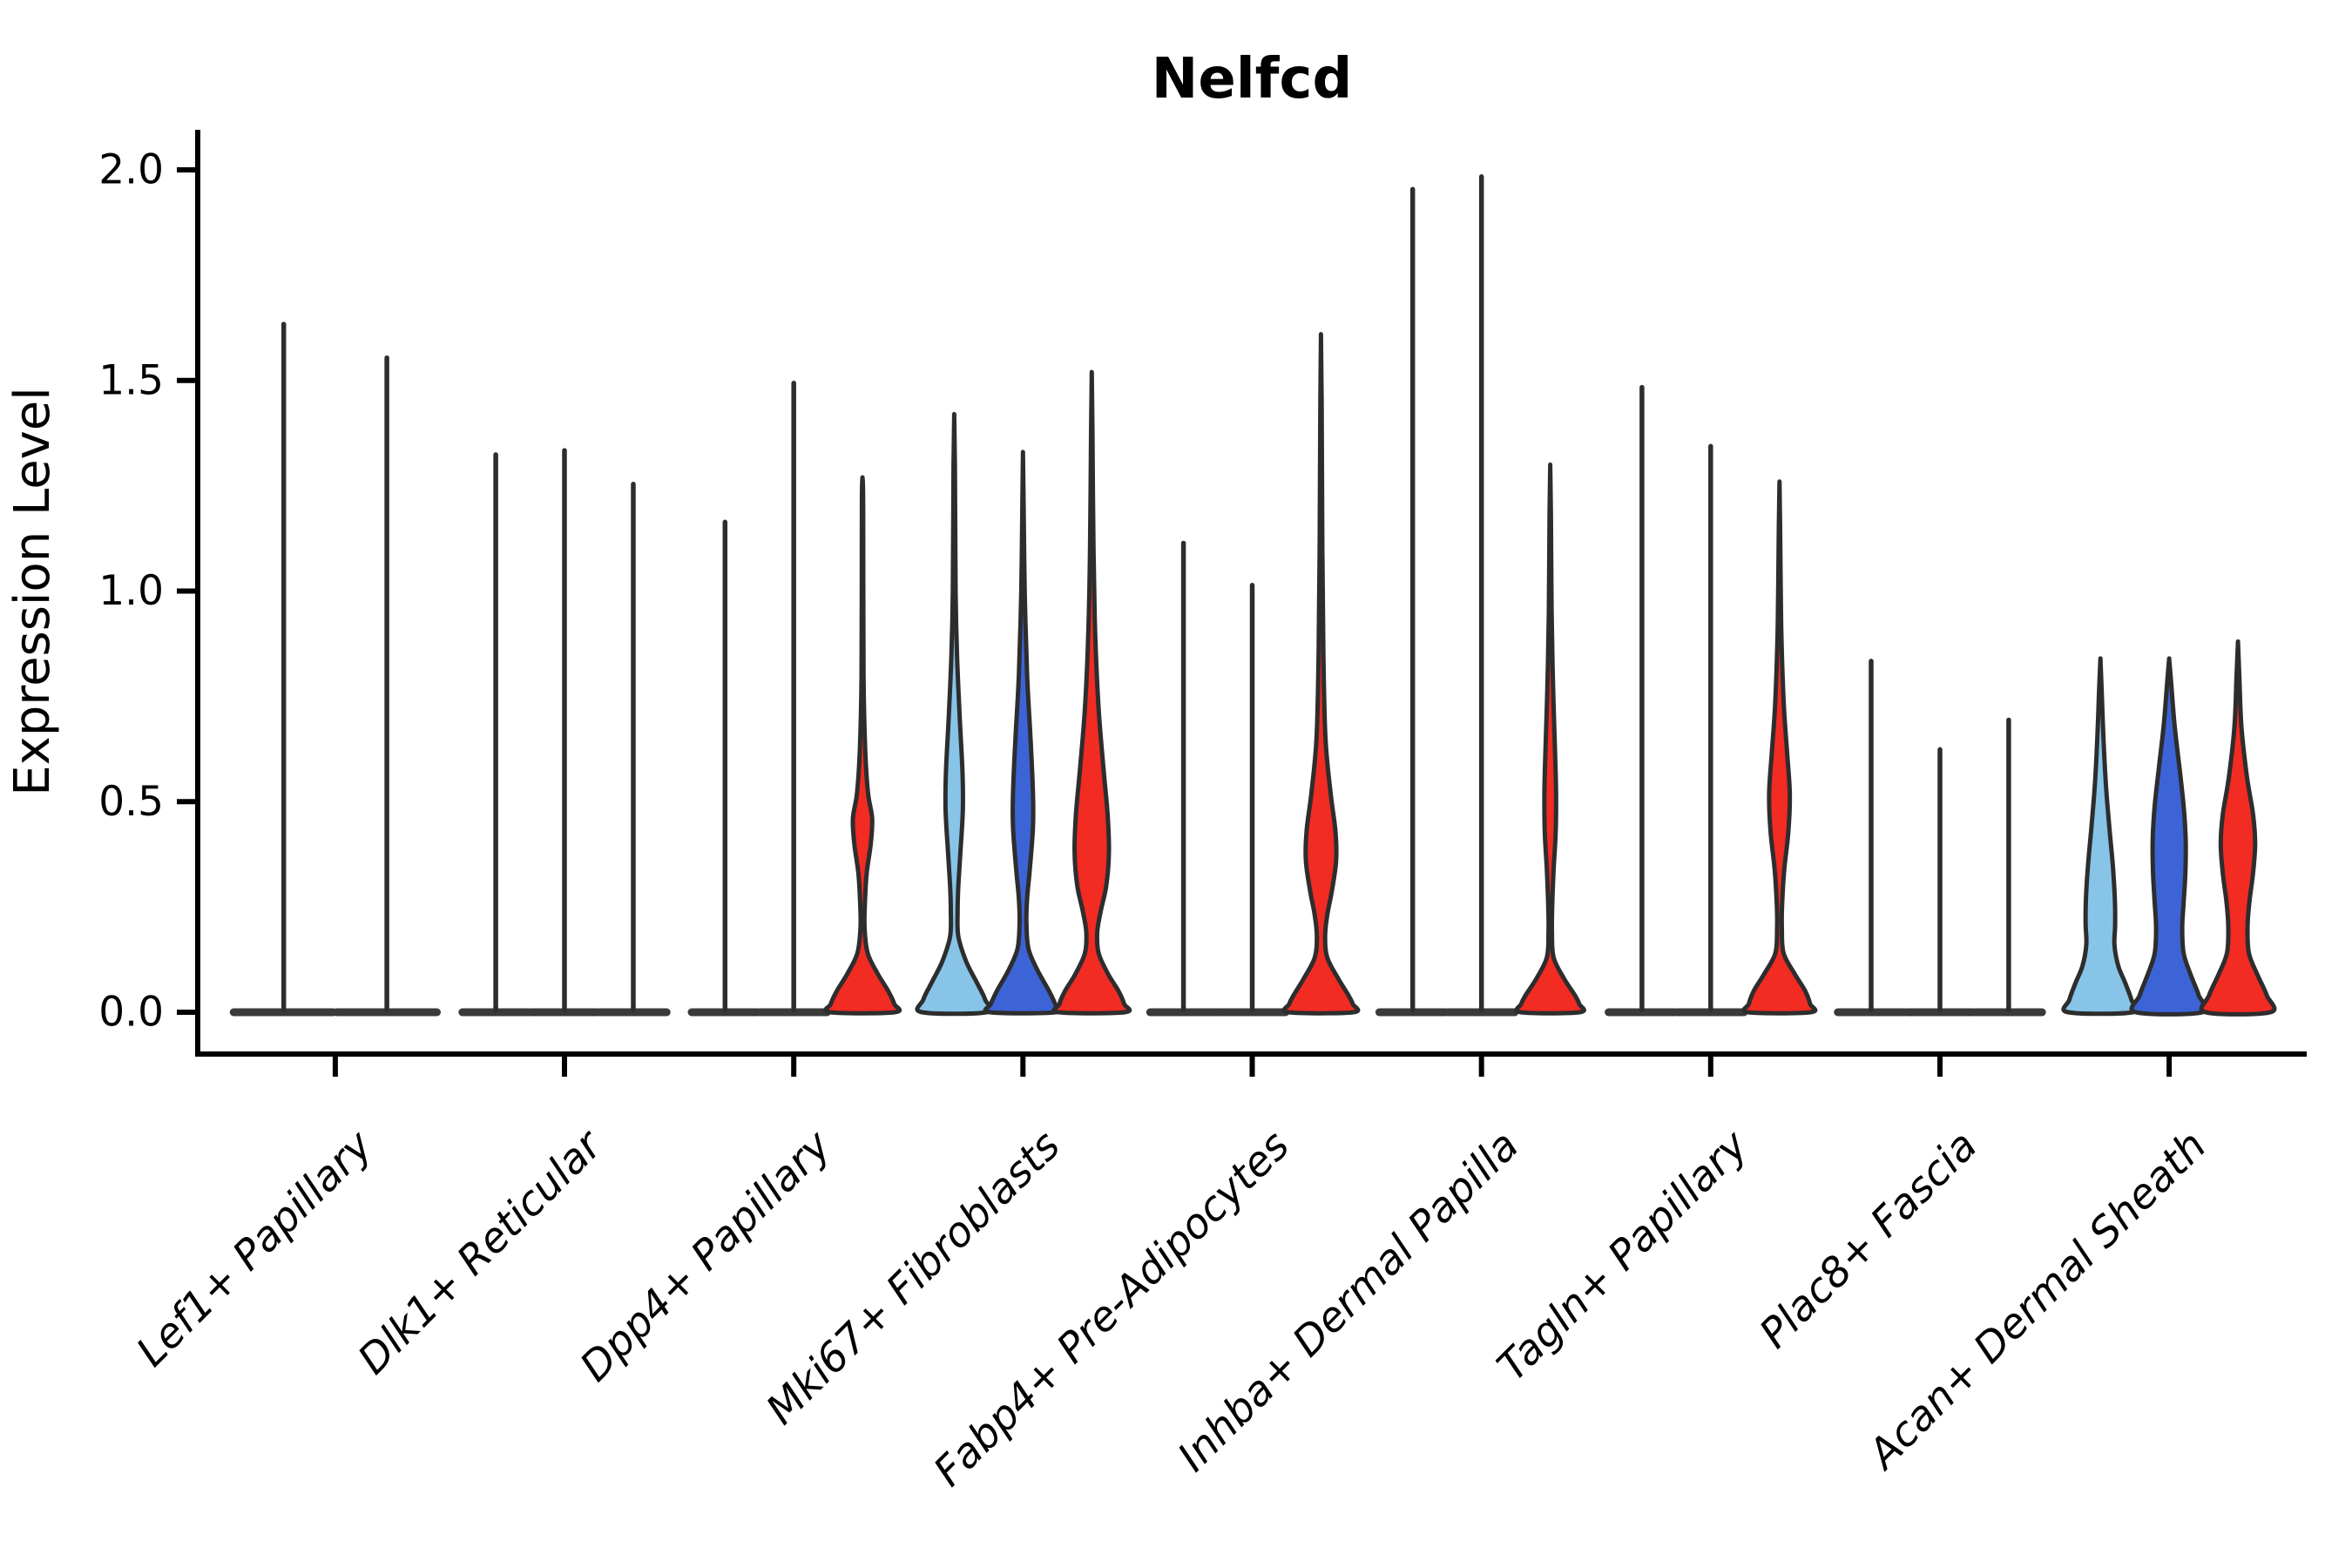  Describe the element at coordinates (131, 380) in the screenshot. I see `y-tick-label: 1.5` at that location.